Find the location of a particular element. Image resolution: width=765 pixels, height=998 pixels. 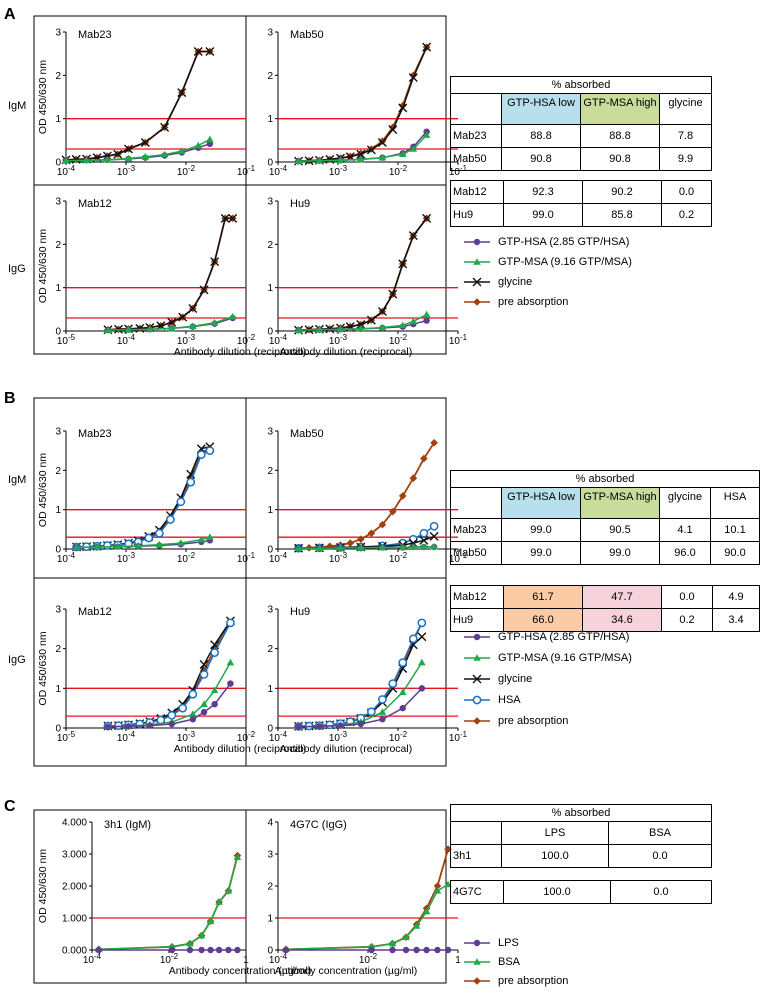

table-cell: 92.3 is located at coordinates (543, 192).